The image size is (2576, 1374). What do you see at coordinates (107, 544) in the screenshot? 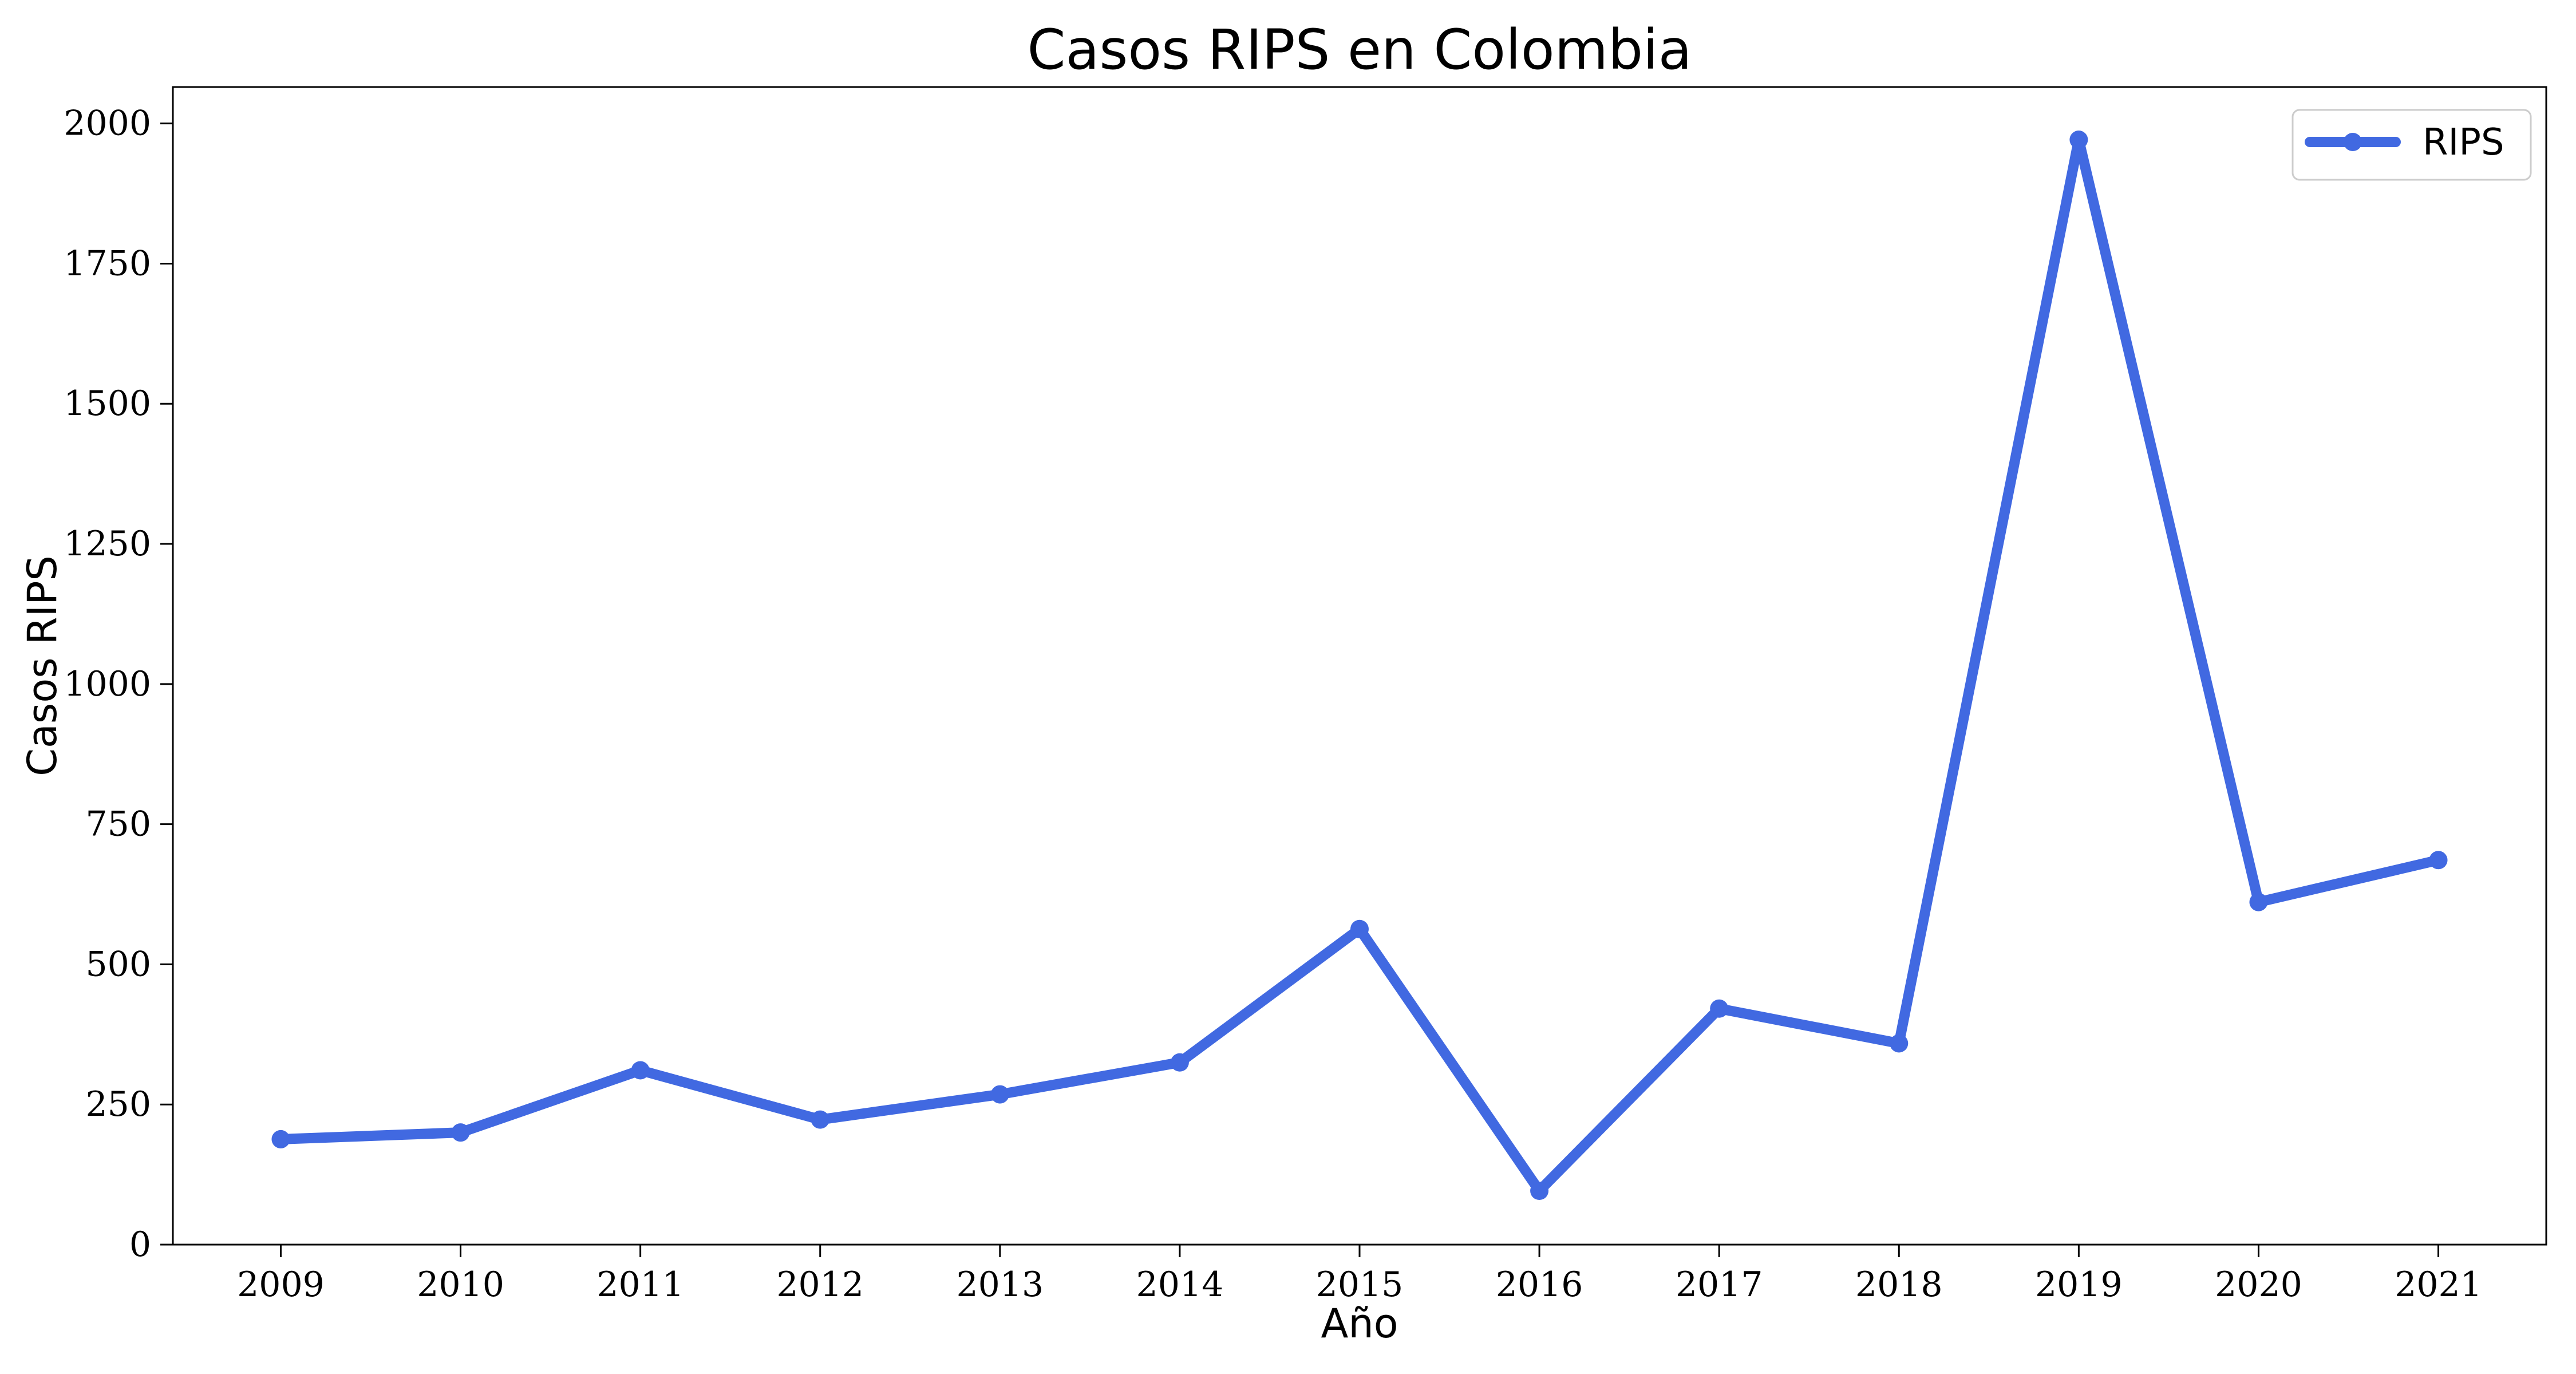
I see `y-tick-label: 1250` at bounding box center [107, 544].